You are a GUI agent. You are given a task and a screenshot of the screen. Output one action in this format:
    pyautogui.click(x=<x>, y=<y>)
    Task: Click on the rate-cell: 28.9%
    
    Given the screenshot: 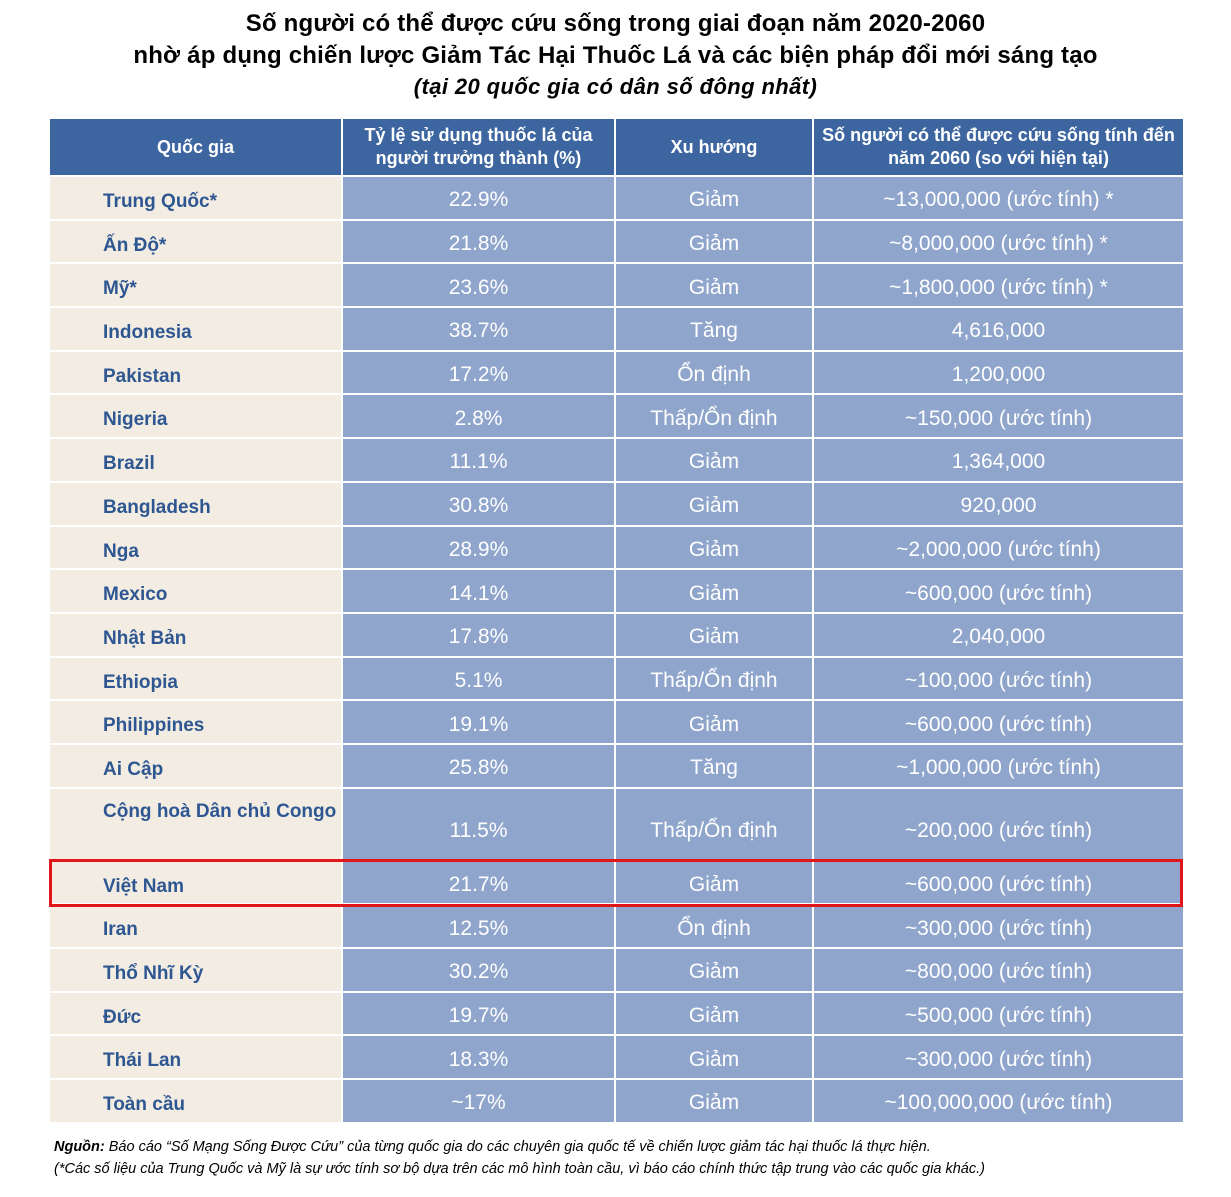 What is the action you would take?
    pyautogui.click(x=479, y=548)
    